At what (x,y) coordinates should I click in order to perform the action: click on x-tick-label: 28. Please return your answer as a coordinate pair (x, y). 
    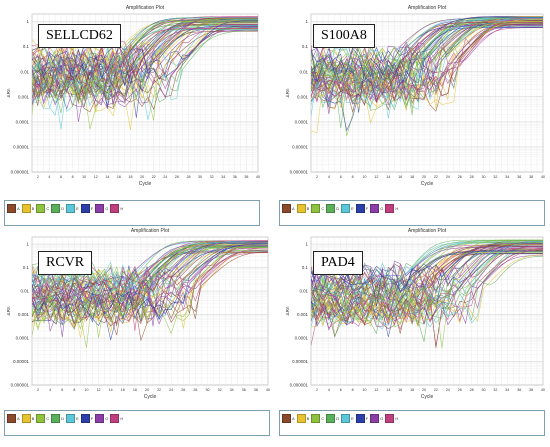
    Looking at the image, I should click on (472, 177).